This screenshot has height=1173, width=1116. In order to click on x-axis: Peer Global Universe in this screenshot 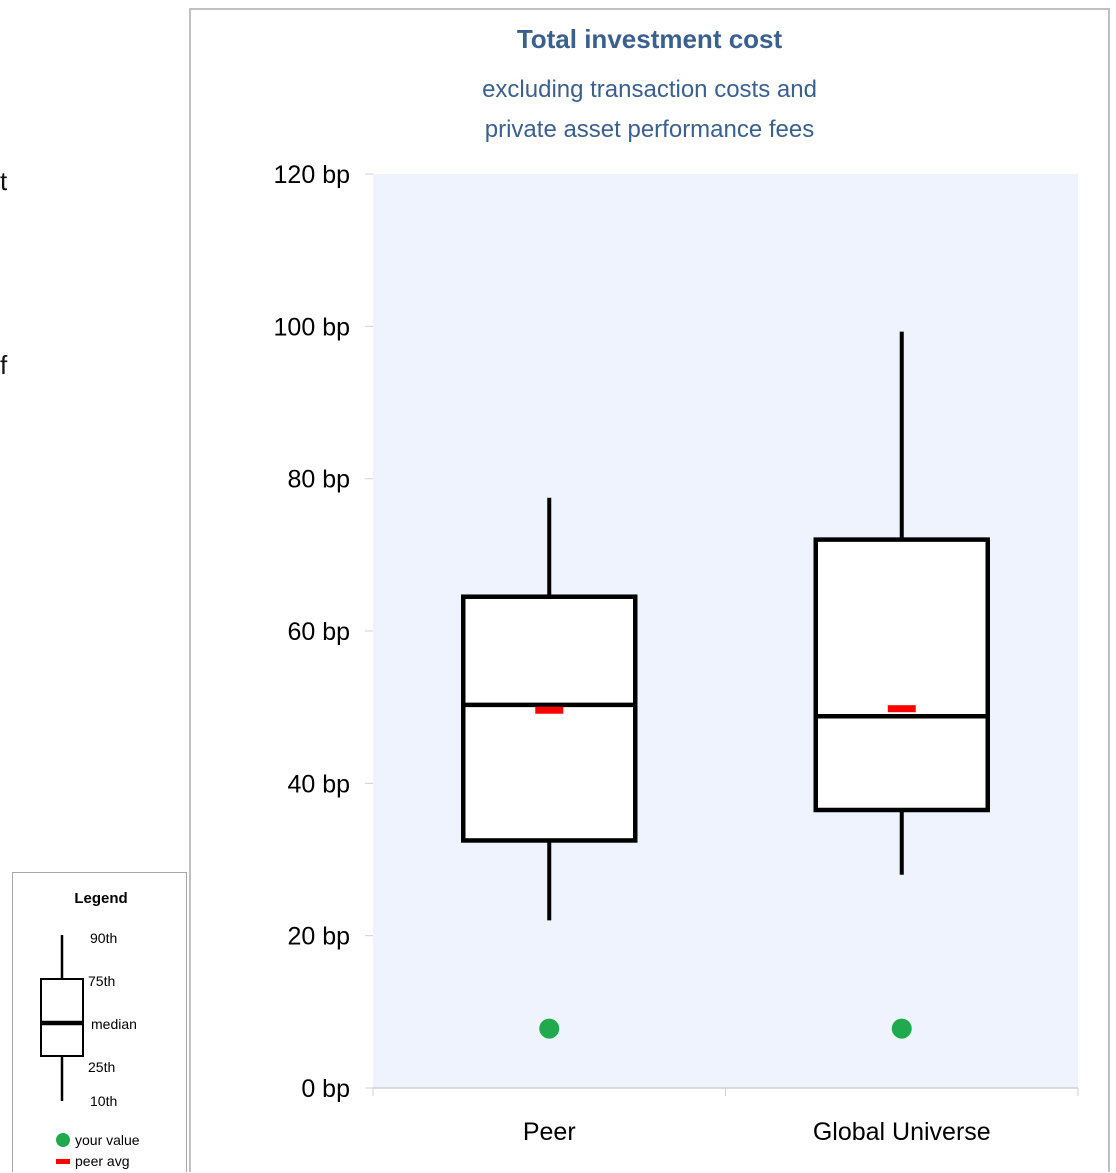, I will do `click(757, 1132)`.